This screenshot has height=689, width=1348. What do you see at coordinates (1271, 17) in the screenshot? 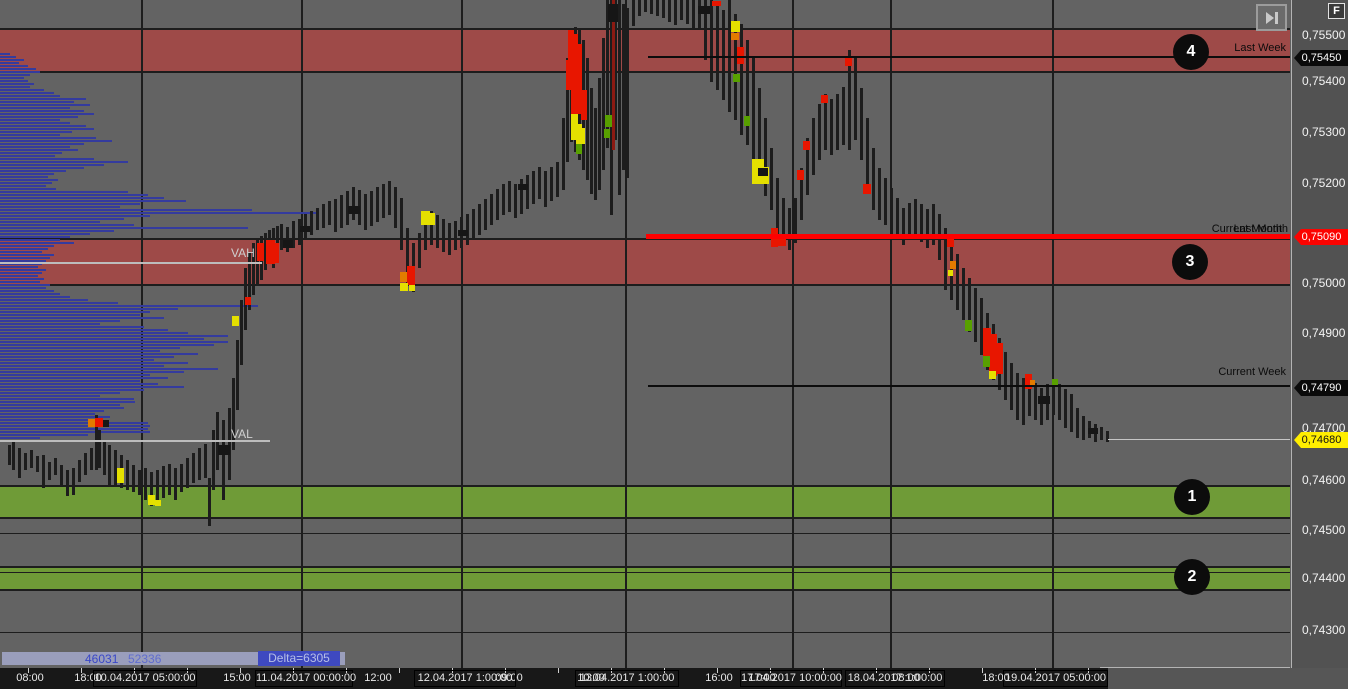
I see `fast-forward-button` at bounding box center [1271, 17].